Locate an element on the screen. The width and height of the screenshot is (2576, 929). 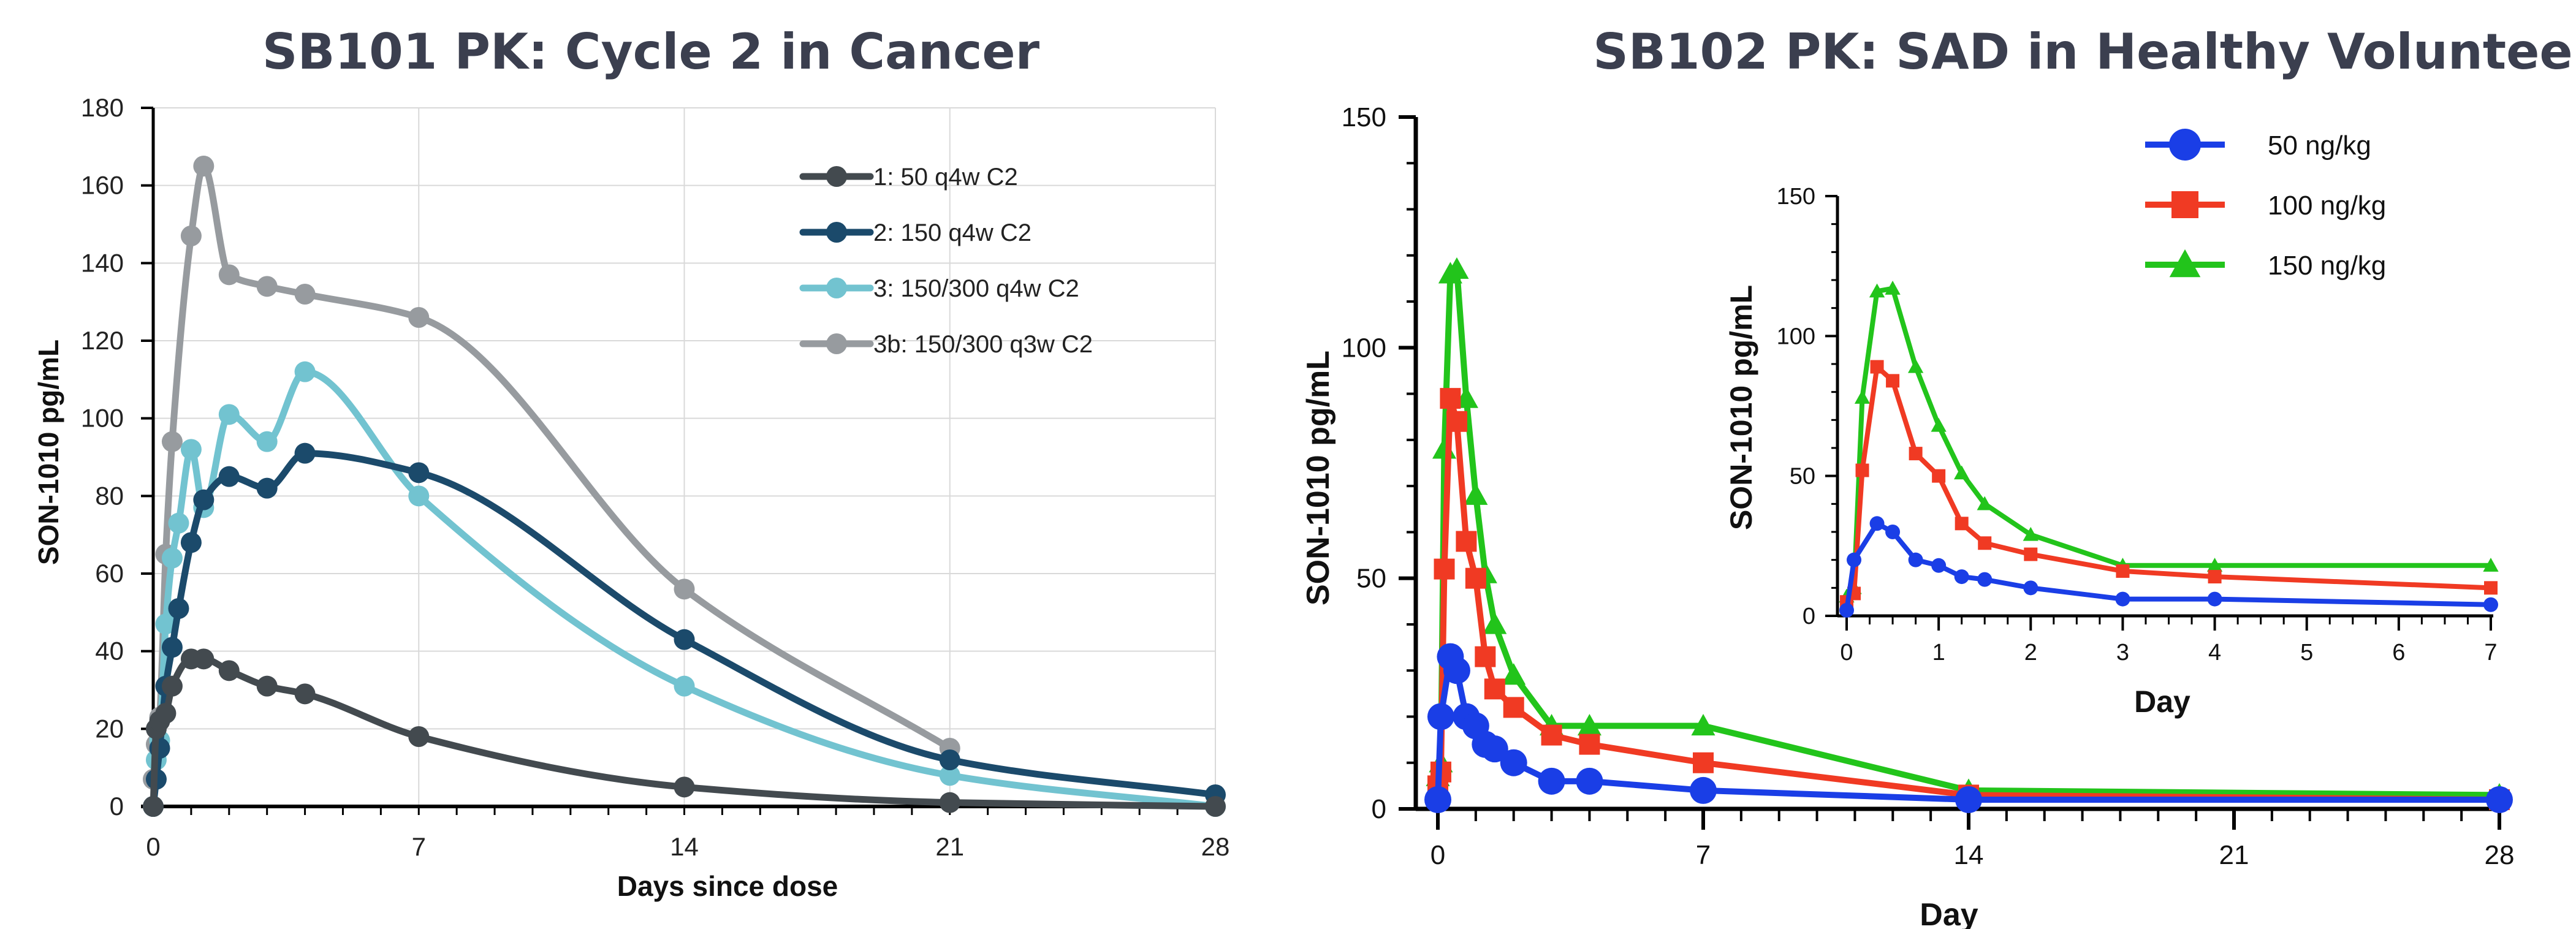
y-tick-label: 140 is located at coordinates (102, 262).